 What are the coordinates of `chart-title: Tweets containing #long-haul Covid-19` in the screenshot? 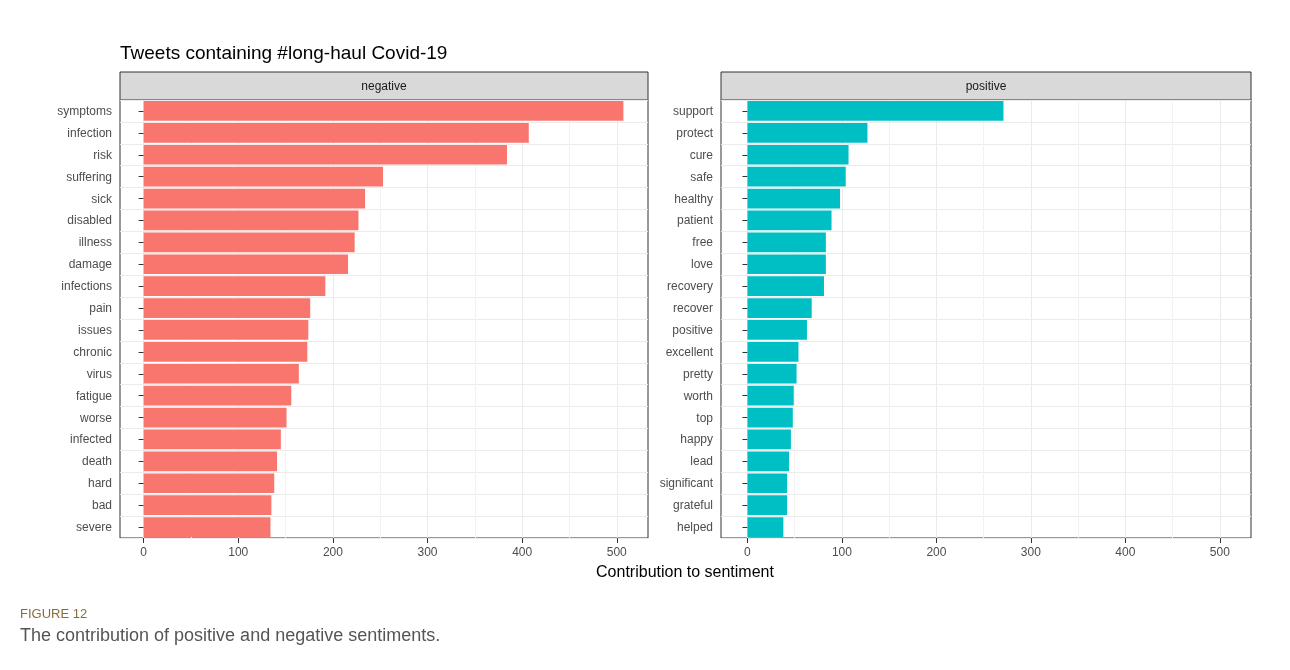 It's located at (284, 53).